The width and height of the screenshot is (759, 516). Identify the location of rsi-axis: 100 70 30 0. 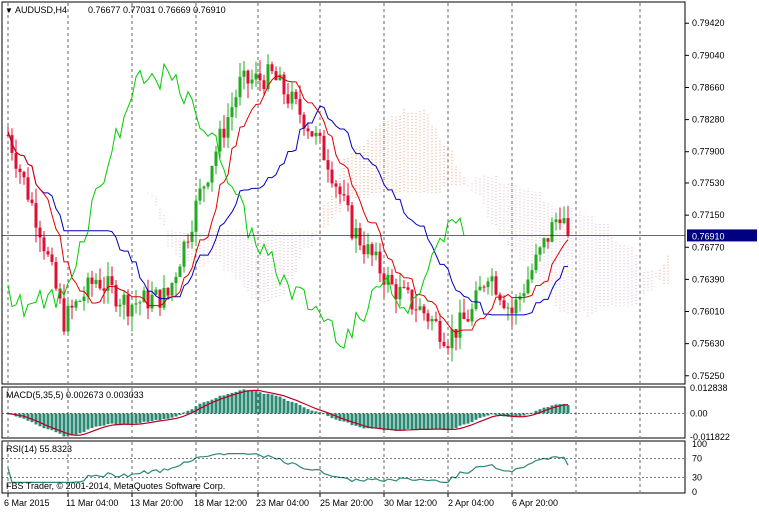
(354, 468).